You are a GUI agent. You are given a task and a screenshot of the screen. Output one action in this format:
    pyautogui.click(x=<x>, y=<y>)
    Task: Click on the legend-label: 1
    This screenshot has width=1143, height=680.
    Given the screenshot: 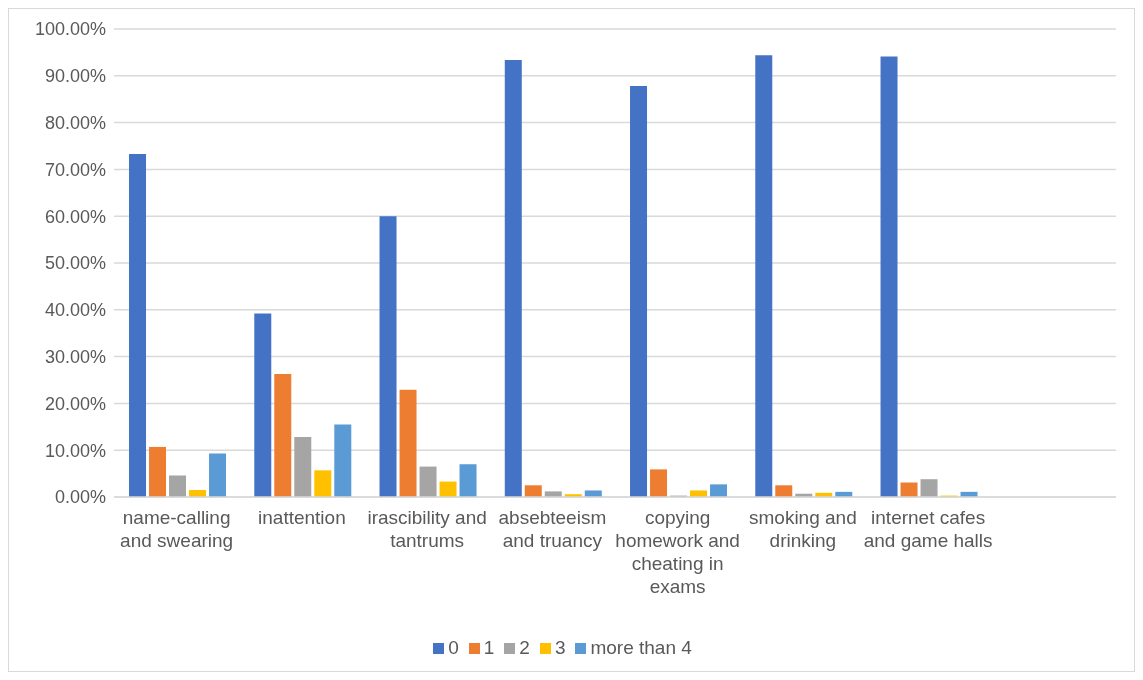 What is the action you would take?
    pyautogui.click(x=489, y=647)
    